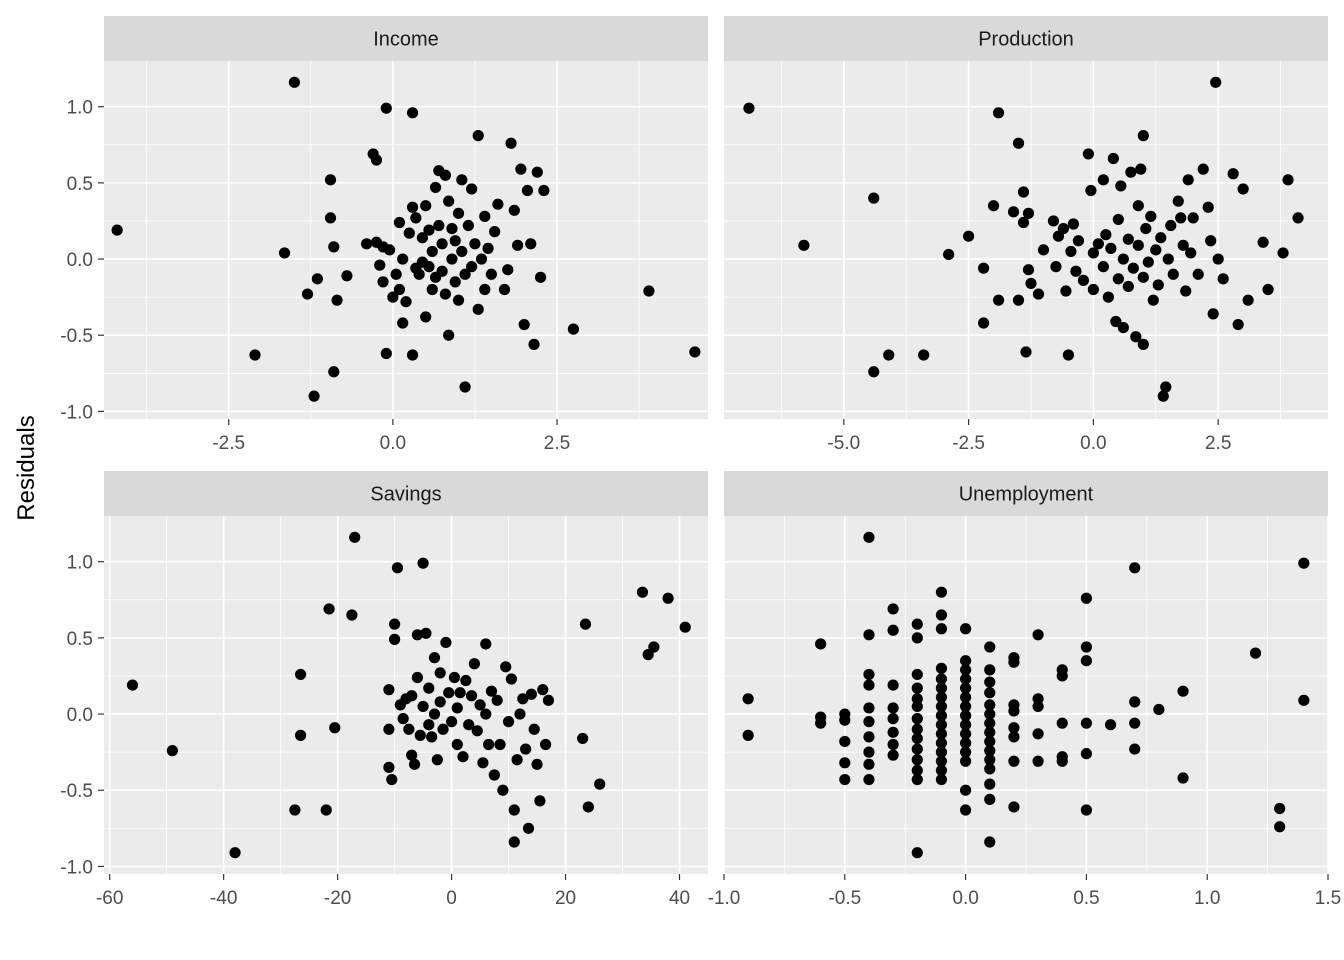 This screenshot has width=1344, height=960. Describe the element at coordinates (80, 639) in the screenshot. I see `y-tick-label: 0.5` at that location.